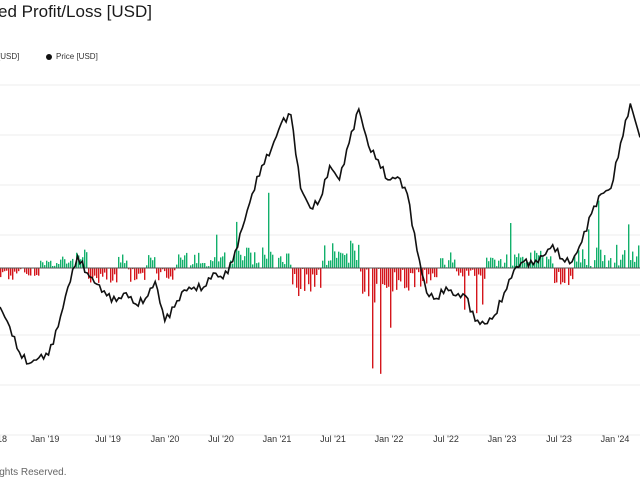 Image resolution: width=640 pixels, height=480 pixels. What do you see at coordinates (77, 56) in the screenshot?
I see `legend-label-price: Price [USD]` at bounding box center [77, 56].